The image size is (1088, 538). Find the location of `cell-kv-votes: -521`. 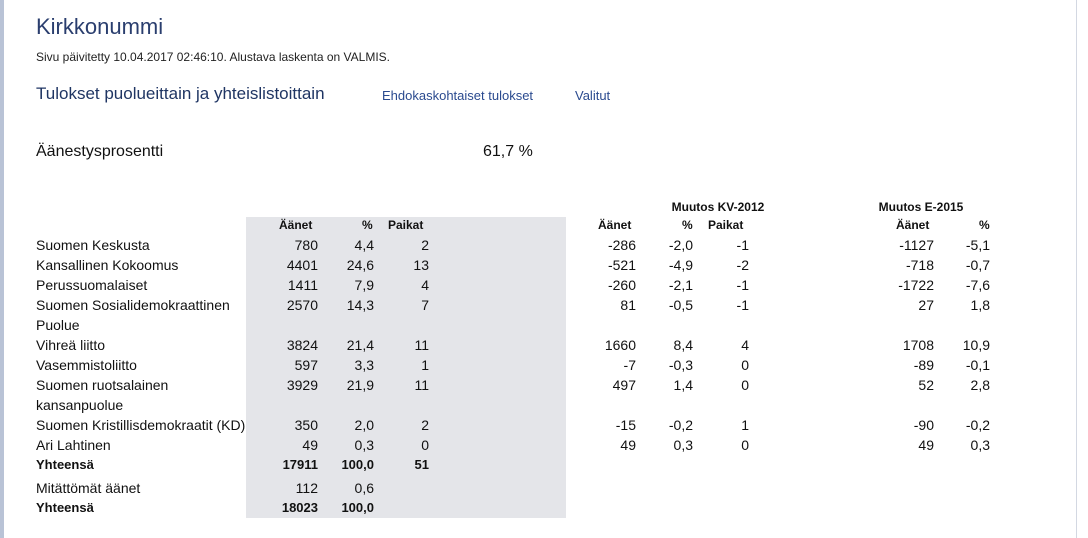

cell-kv-votes: -521 is located at coordinates (621, 265).